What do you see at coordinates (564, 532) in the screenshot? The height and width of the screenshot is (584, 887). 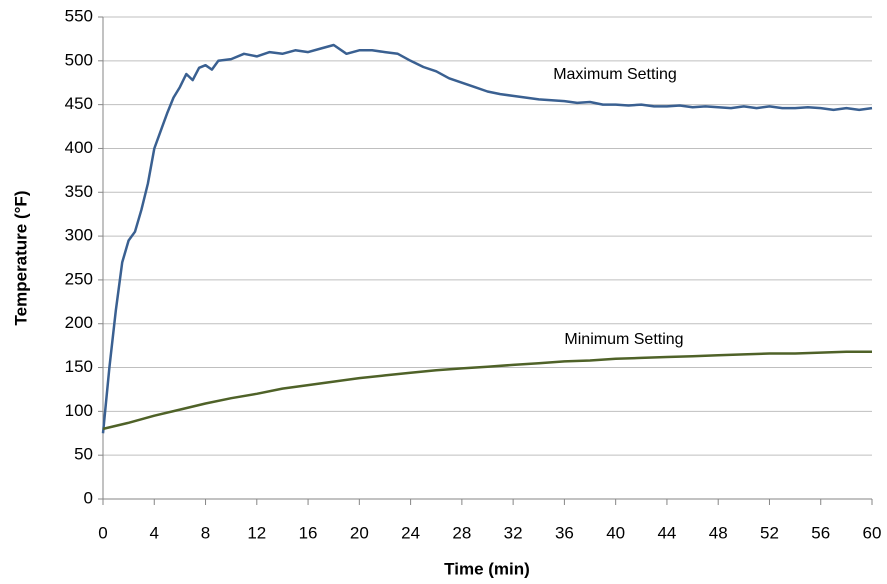 I see `x-tick-label: 36` at bounding box center [564, 532].